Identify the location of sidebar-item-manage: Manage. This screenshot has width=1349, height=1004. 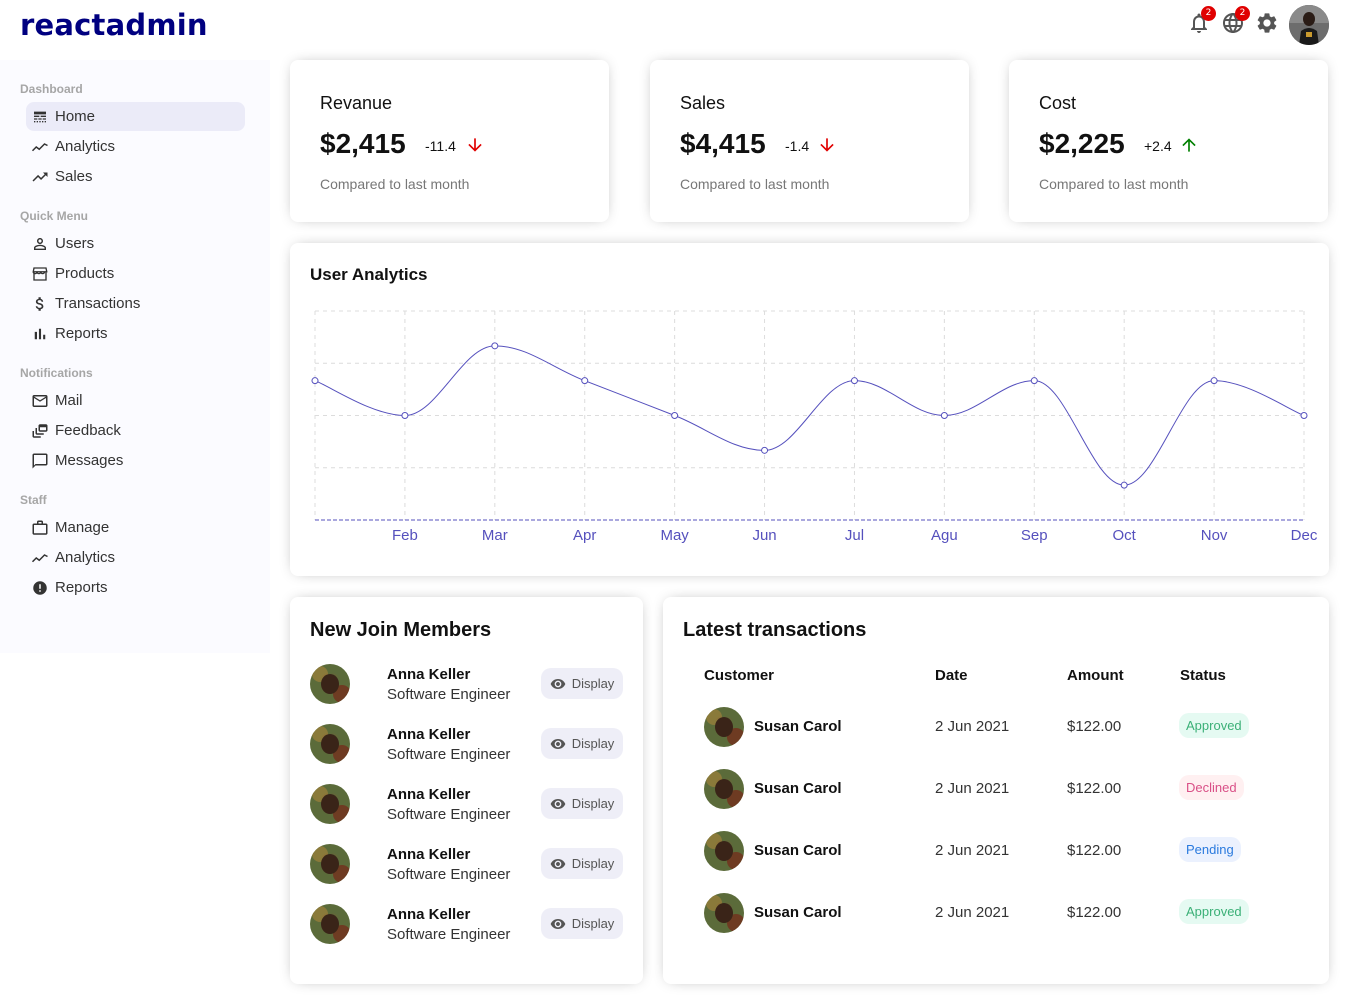
(135, 527).